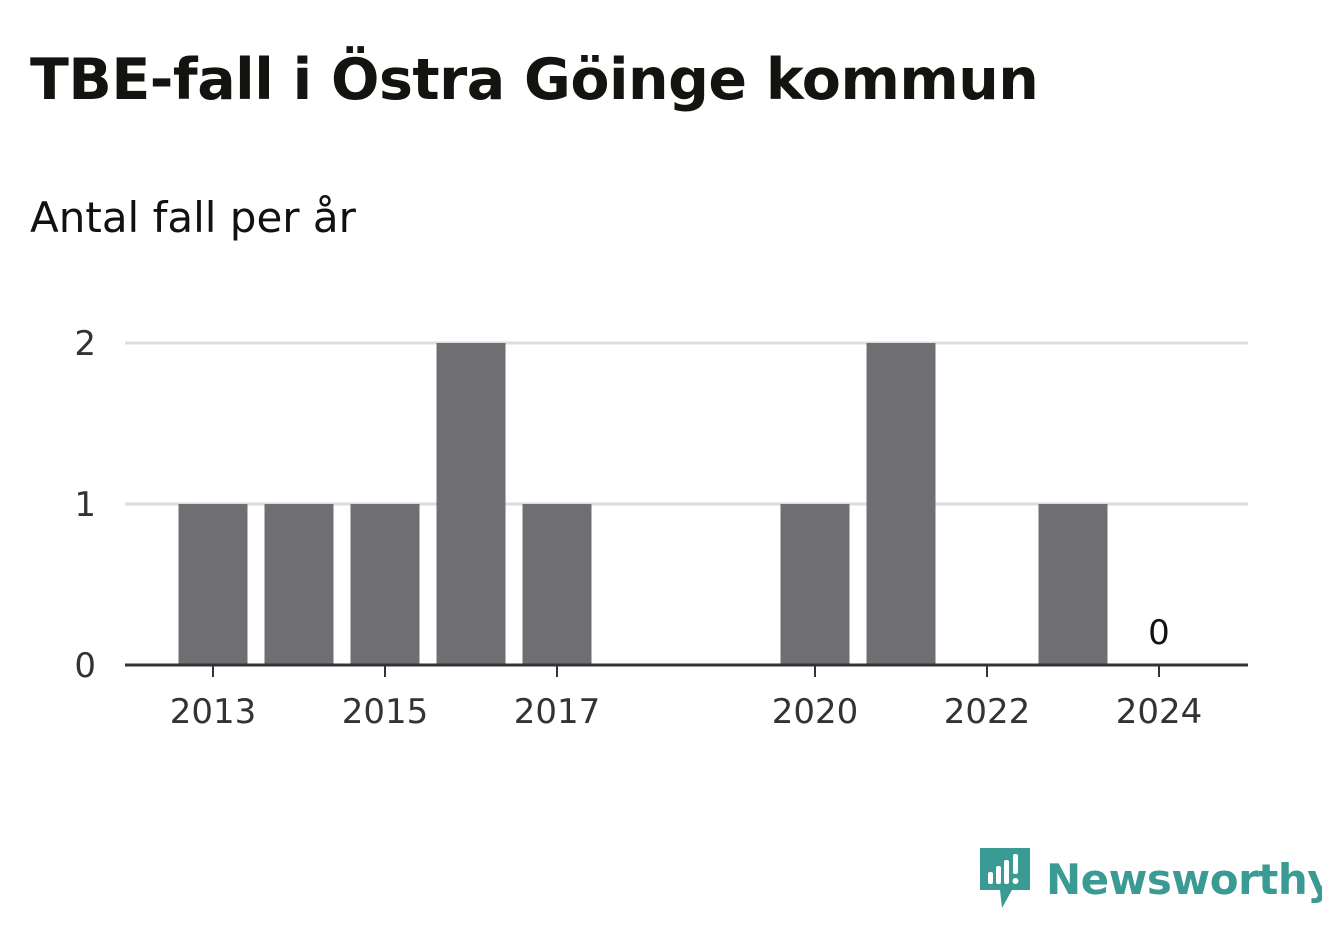  What do you see at coordinates (213, 712) in the screenshot?
I see `x-tick-label: 2013` at bounding box center [213, 712].